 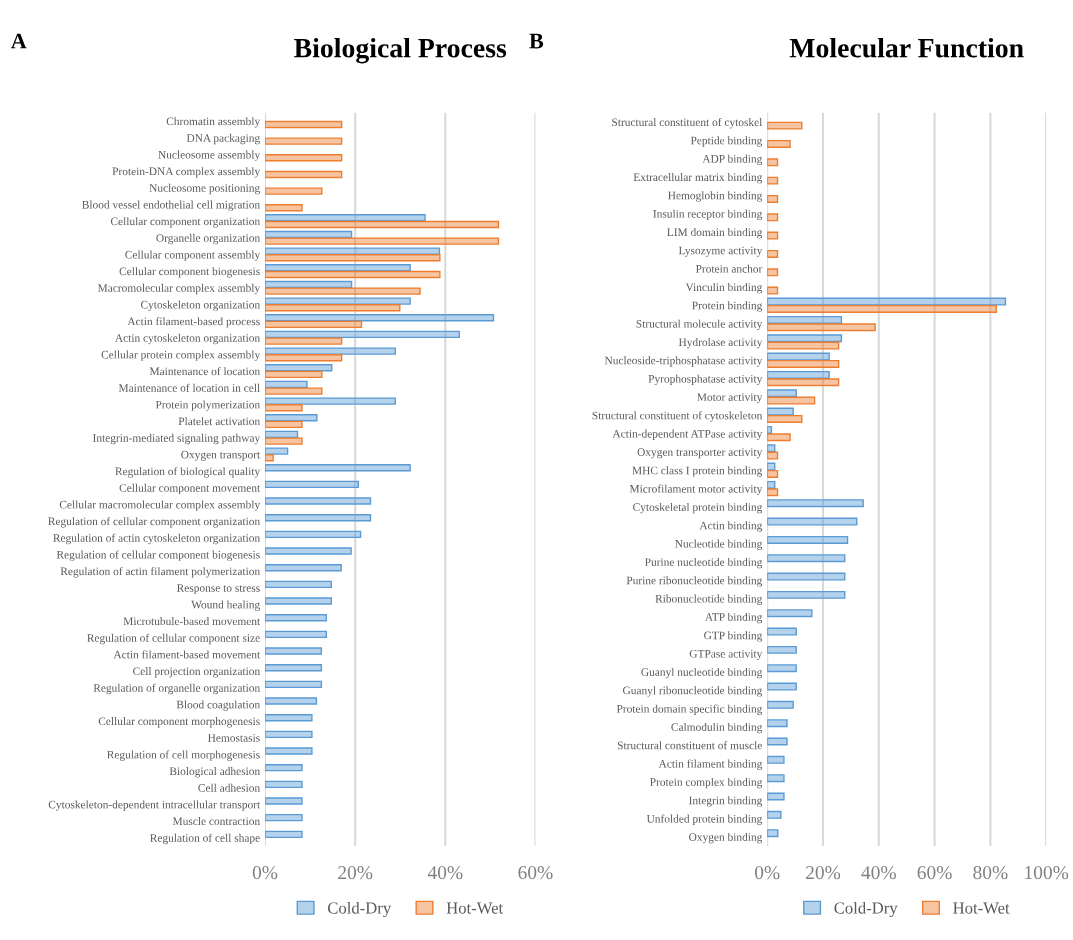 I want to click on x-tick-label: 80%, so click(x=990, y=873).